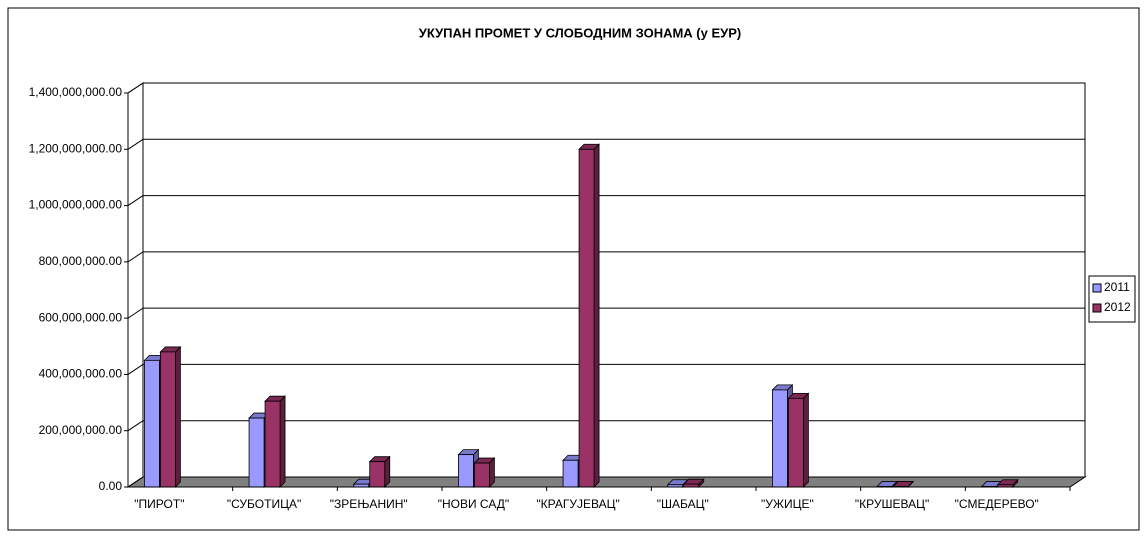  What do you see at coordinates (787, 504) in the screenshot?
I see `x-tick-label: "УЖИЦЕ"` at bounding box center [787, 504].